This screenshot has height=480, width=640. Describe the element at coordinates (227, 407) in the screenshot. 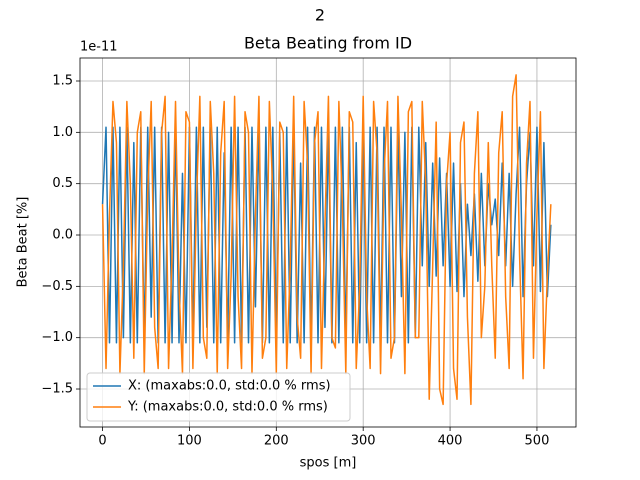

I see `legend-label: Y: (maxabs:0.0, std:0.0 % rms)` at that location.